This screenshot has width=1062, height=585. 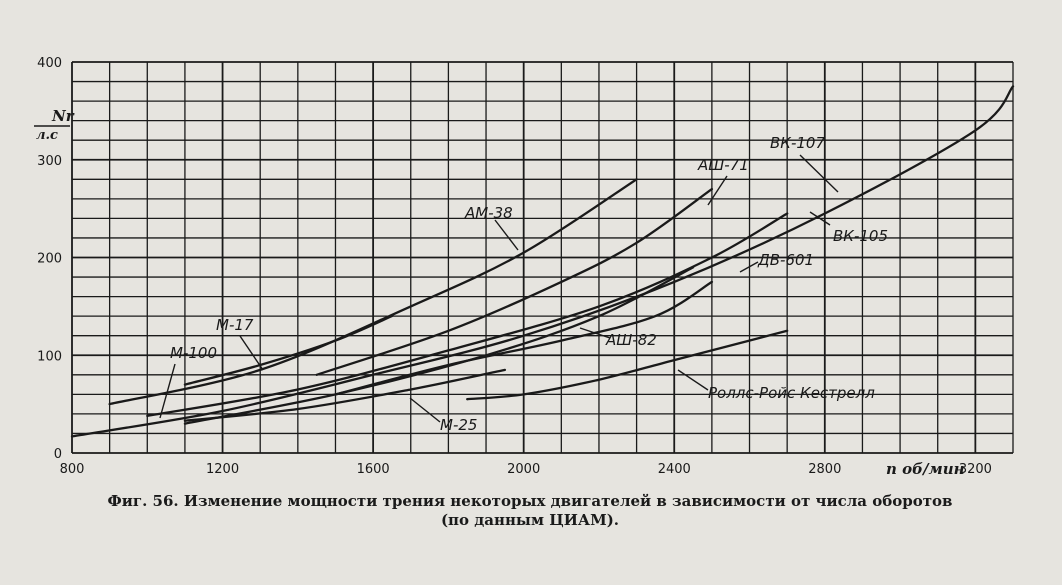 What do you see at coordinates (488, 213) in the screenshot?
I see `label-am38: АМ-38` at bounding box center [488, 213].